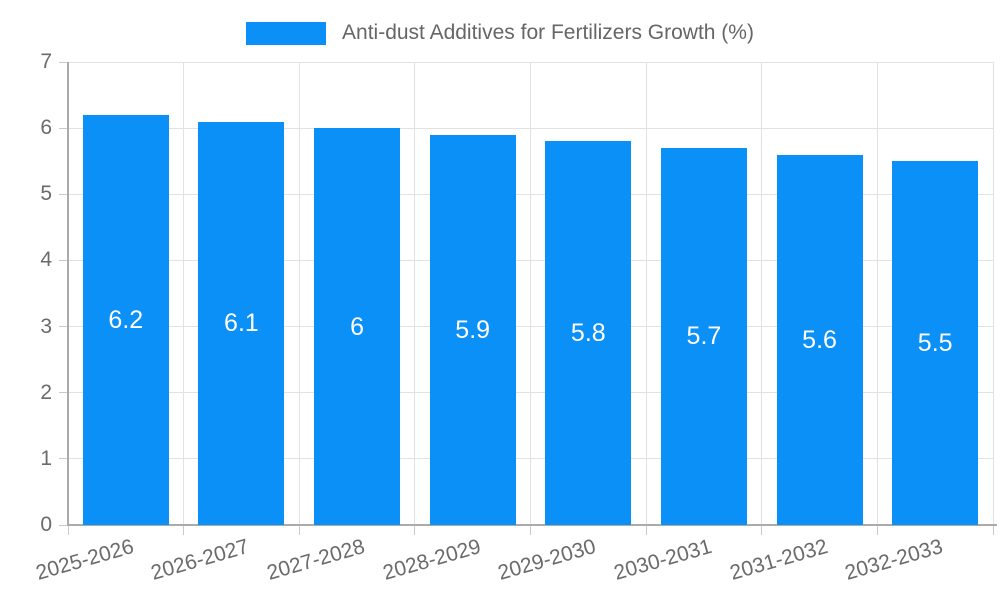  Describe the element at coordinates (46, 524) in the screenshot. I see `y-tick-label: 0` at that location.